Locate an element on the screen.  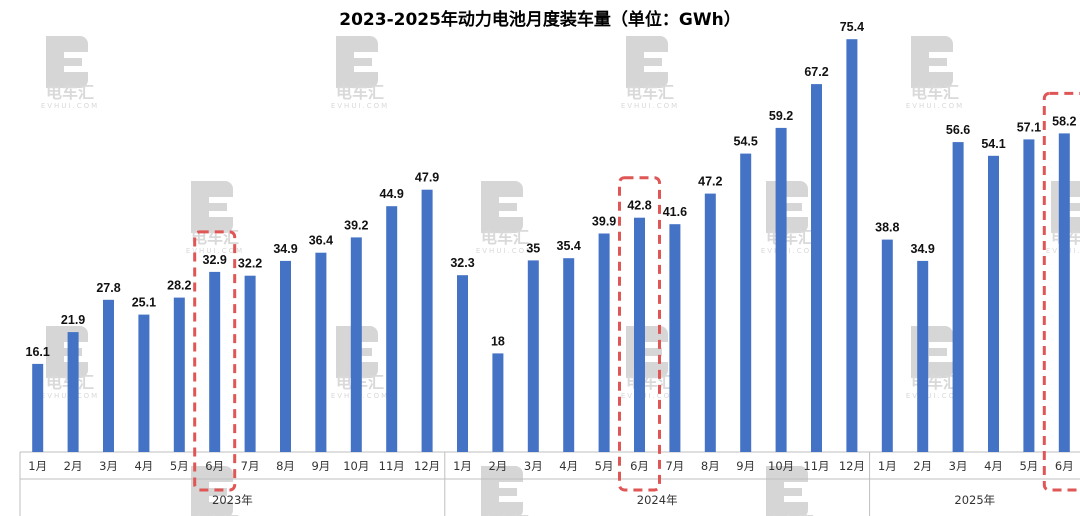
value-label: 21.9 is located at coordinates (73, 320).